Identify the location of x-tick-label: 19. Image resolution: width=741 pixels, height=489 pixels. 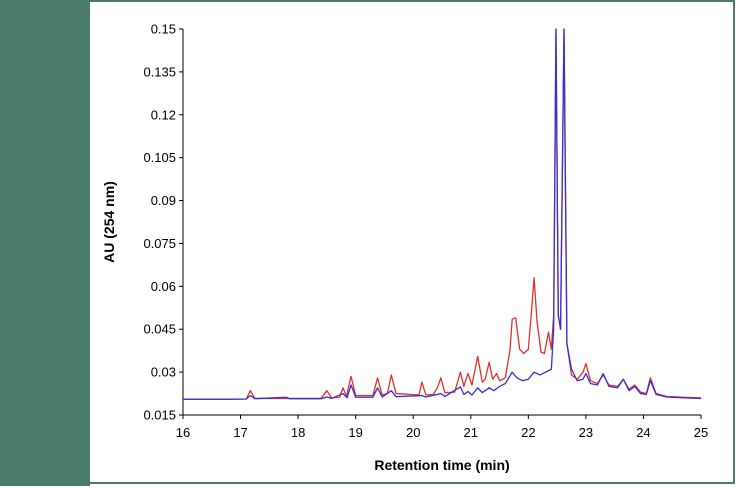
(355, 432).